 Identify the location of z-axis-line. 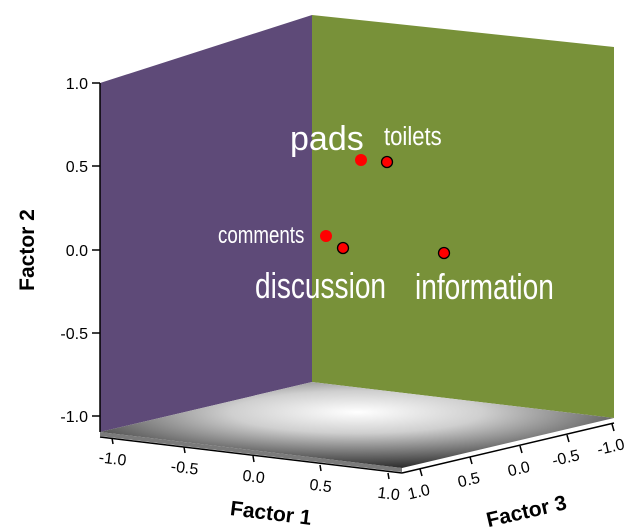
(508, 448).